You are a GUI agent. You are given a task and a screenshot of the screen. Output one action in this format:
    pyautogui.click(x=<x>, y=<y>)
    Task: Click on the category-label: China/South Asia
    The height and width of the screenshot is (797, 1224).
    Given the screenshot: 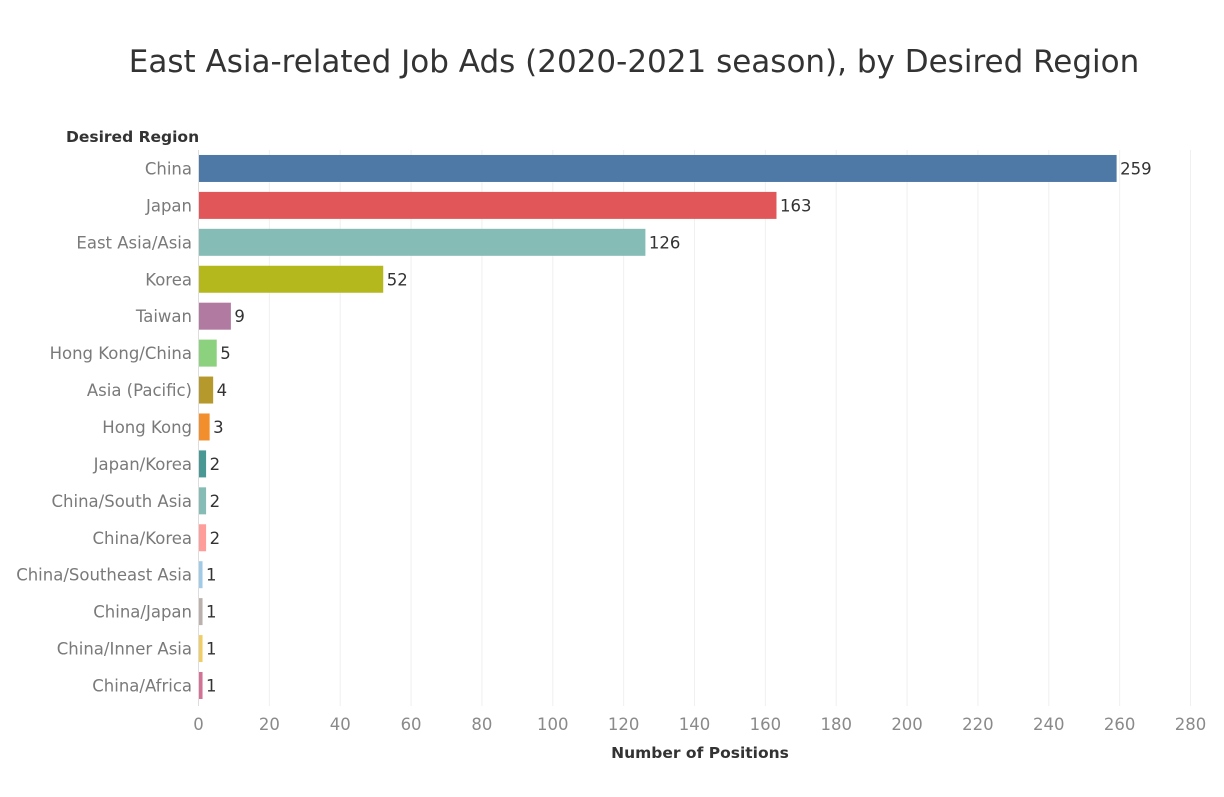 What is the action you would take?
    pyautogui.click(x=122, y=501)
    